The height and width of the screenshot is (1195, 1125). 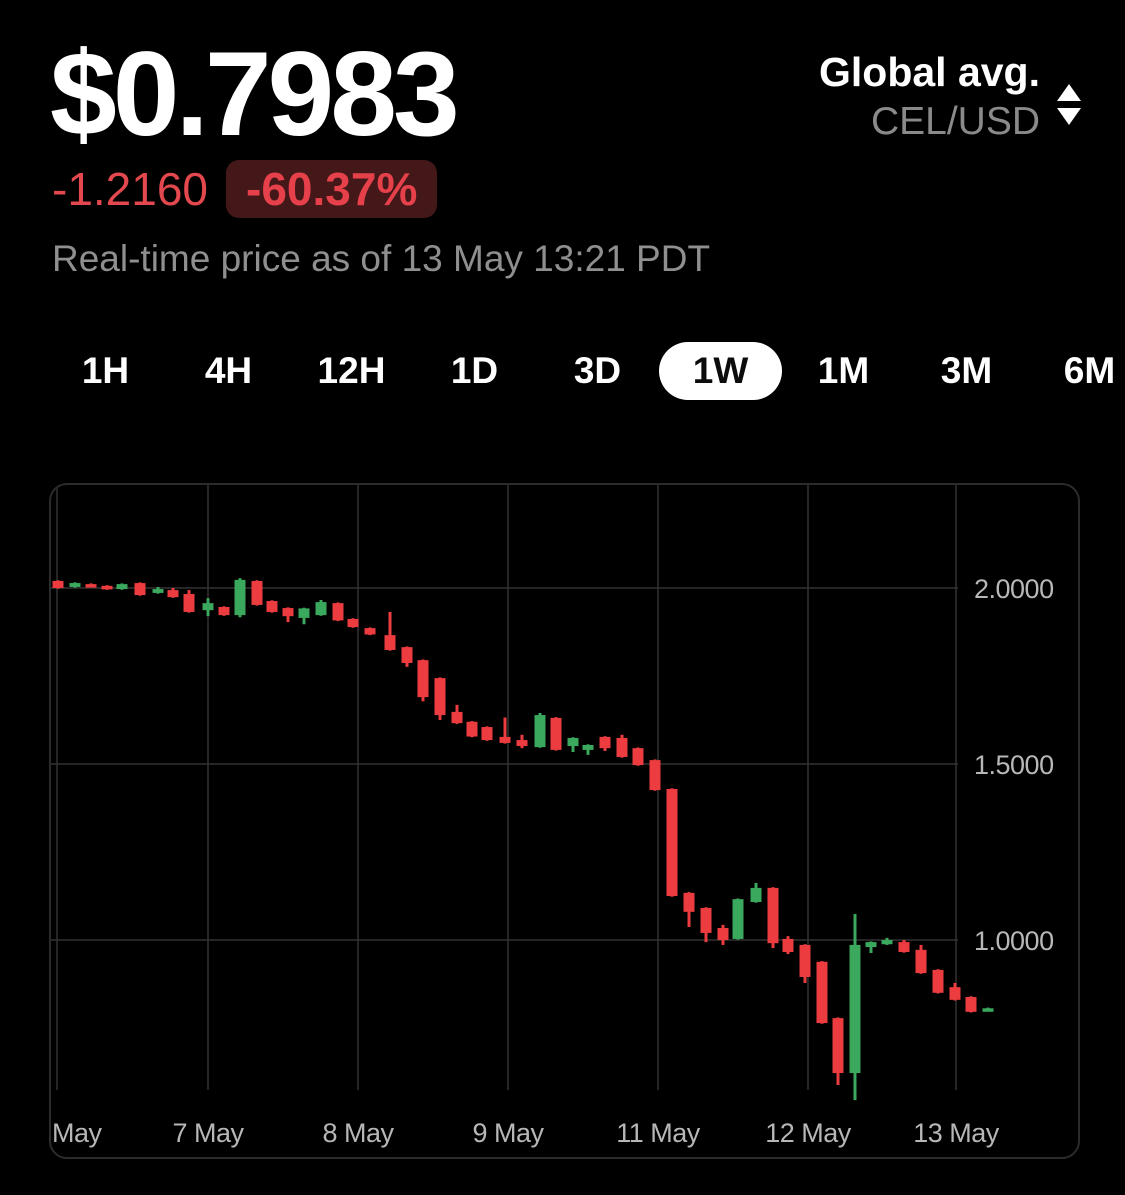 What do you see at coordinates (843, 370) in the screenshot?
I see `tab-1m: 1M` at bounding box center [843, 370].